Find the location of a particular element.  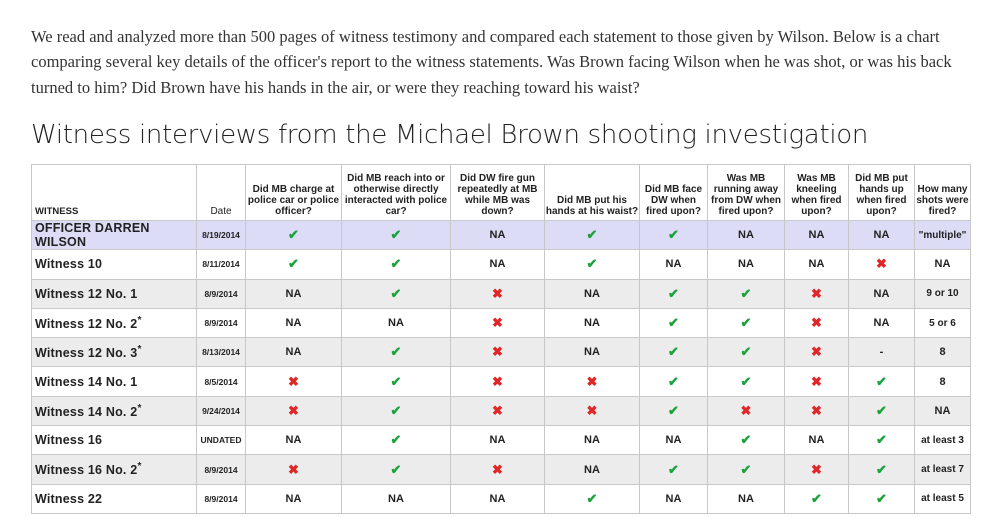

witness-name: Witness 14 No. 2* is located at coordinates (114, 411).